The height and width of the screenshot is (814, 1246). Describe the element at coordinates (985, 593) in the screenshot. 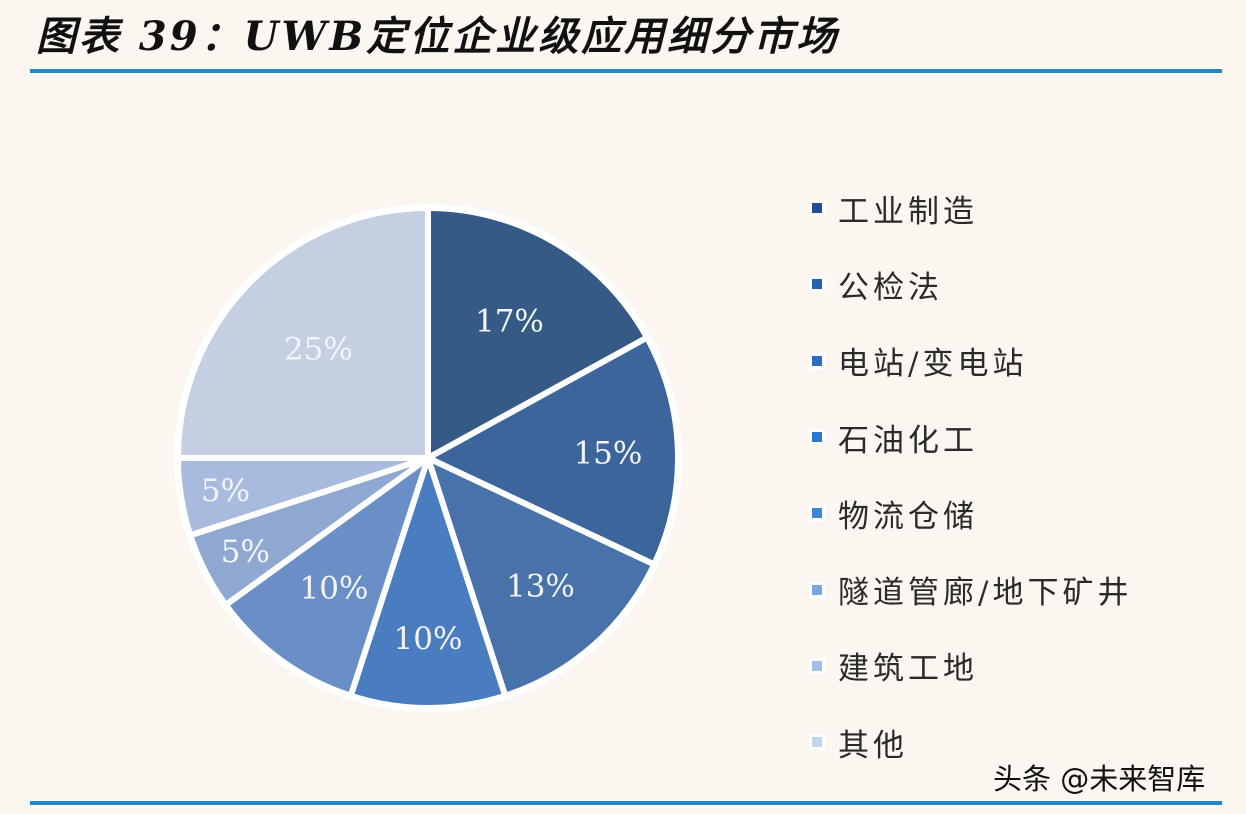

I see `legend-label: 隧道管廊/地下矿井` at that location.